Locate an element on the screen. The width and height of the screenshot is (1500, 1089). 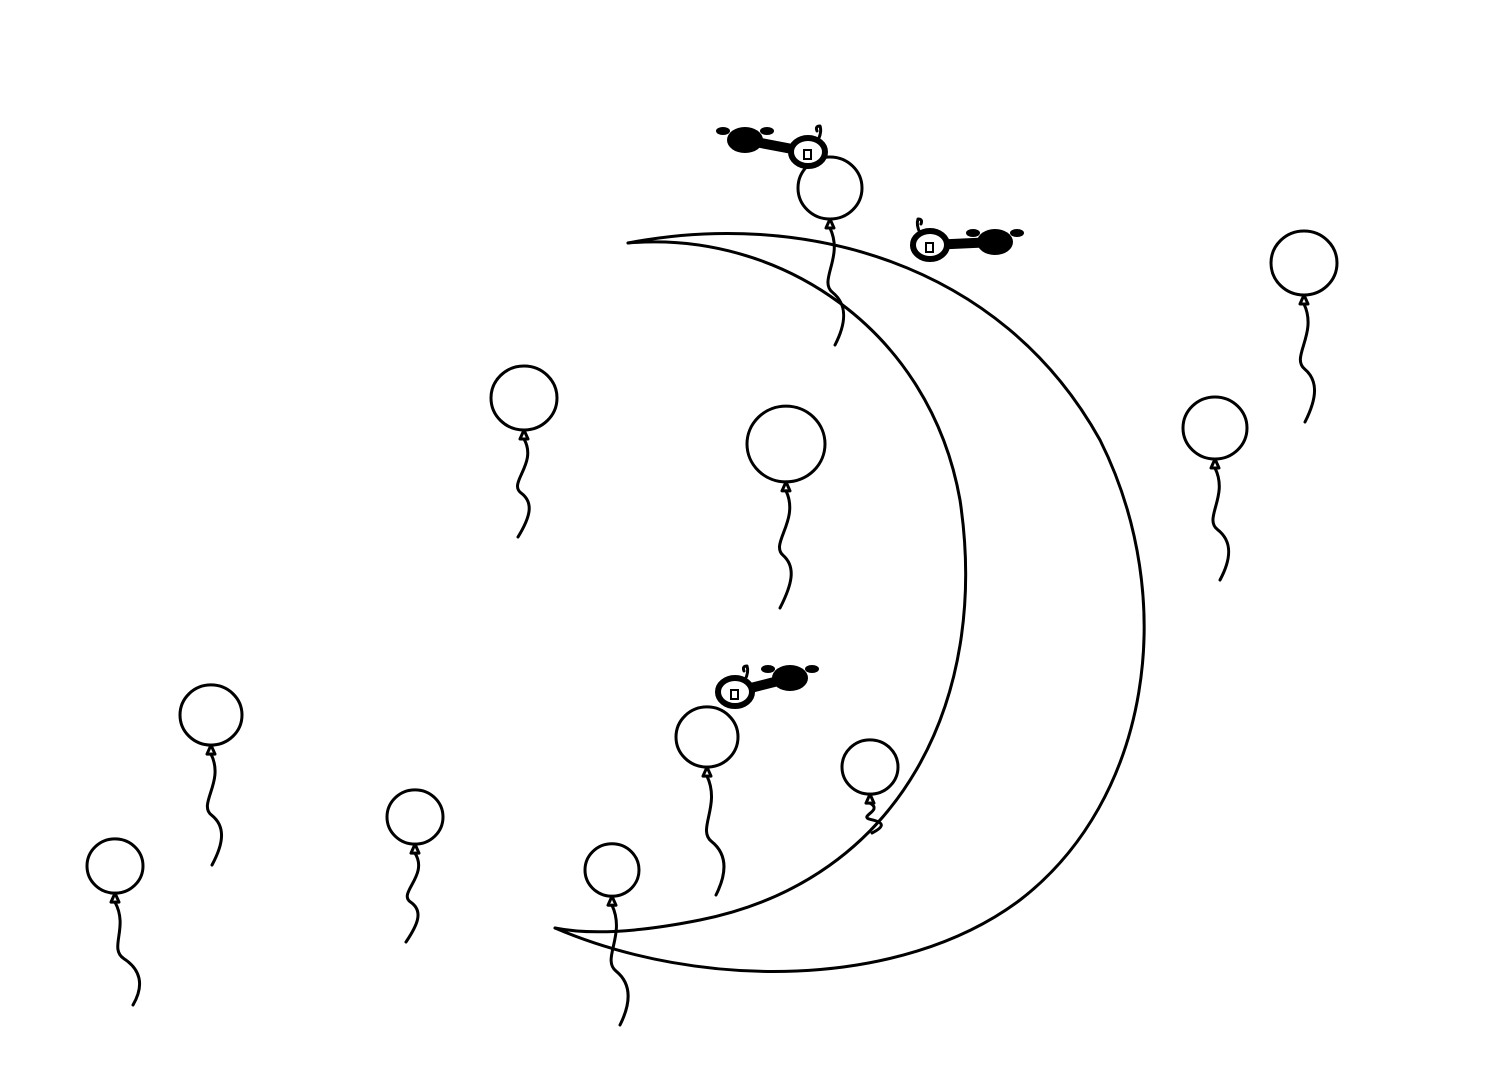
cows is located at coordinates (869, 416).